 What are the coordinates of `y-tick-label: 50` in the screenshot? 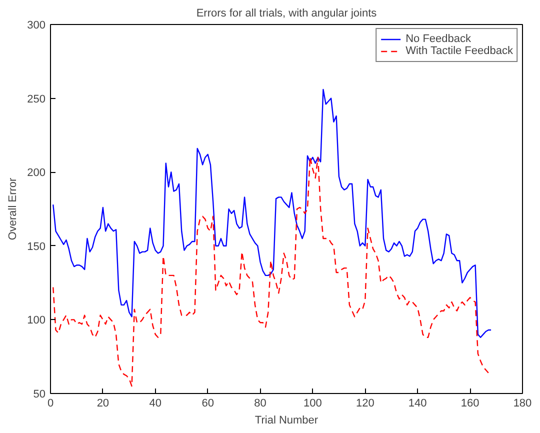 It's located at (39, 394).